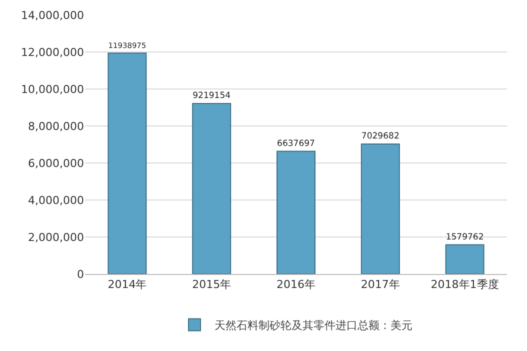  I want to click on legend-label: 天然石料制砂轮及其零件进口总额：美元, so click(313, 325).